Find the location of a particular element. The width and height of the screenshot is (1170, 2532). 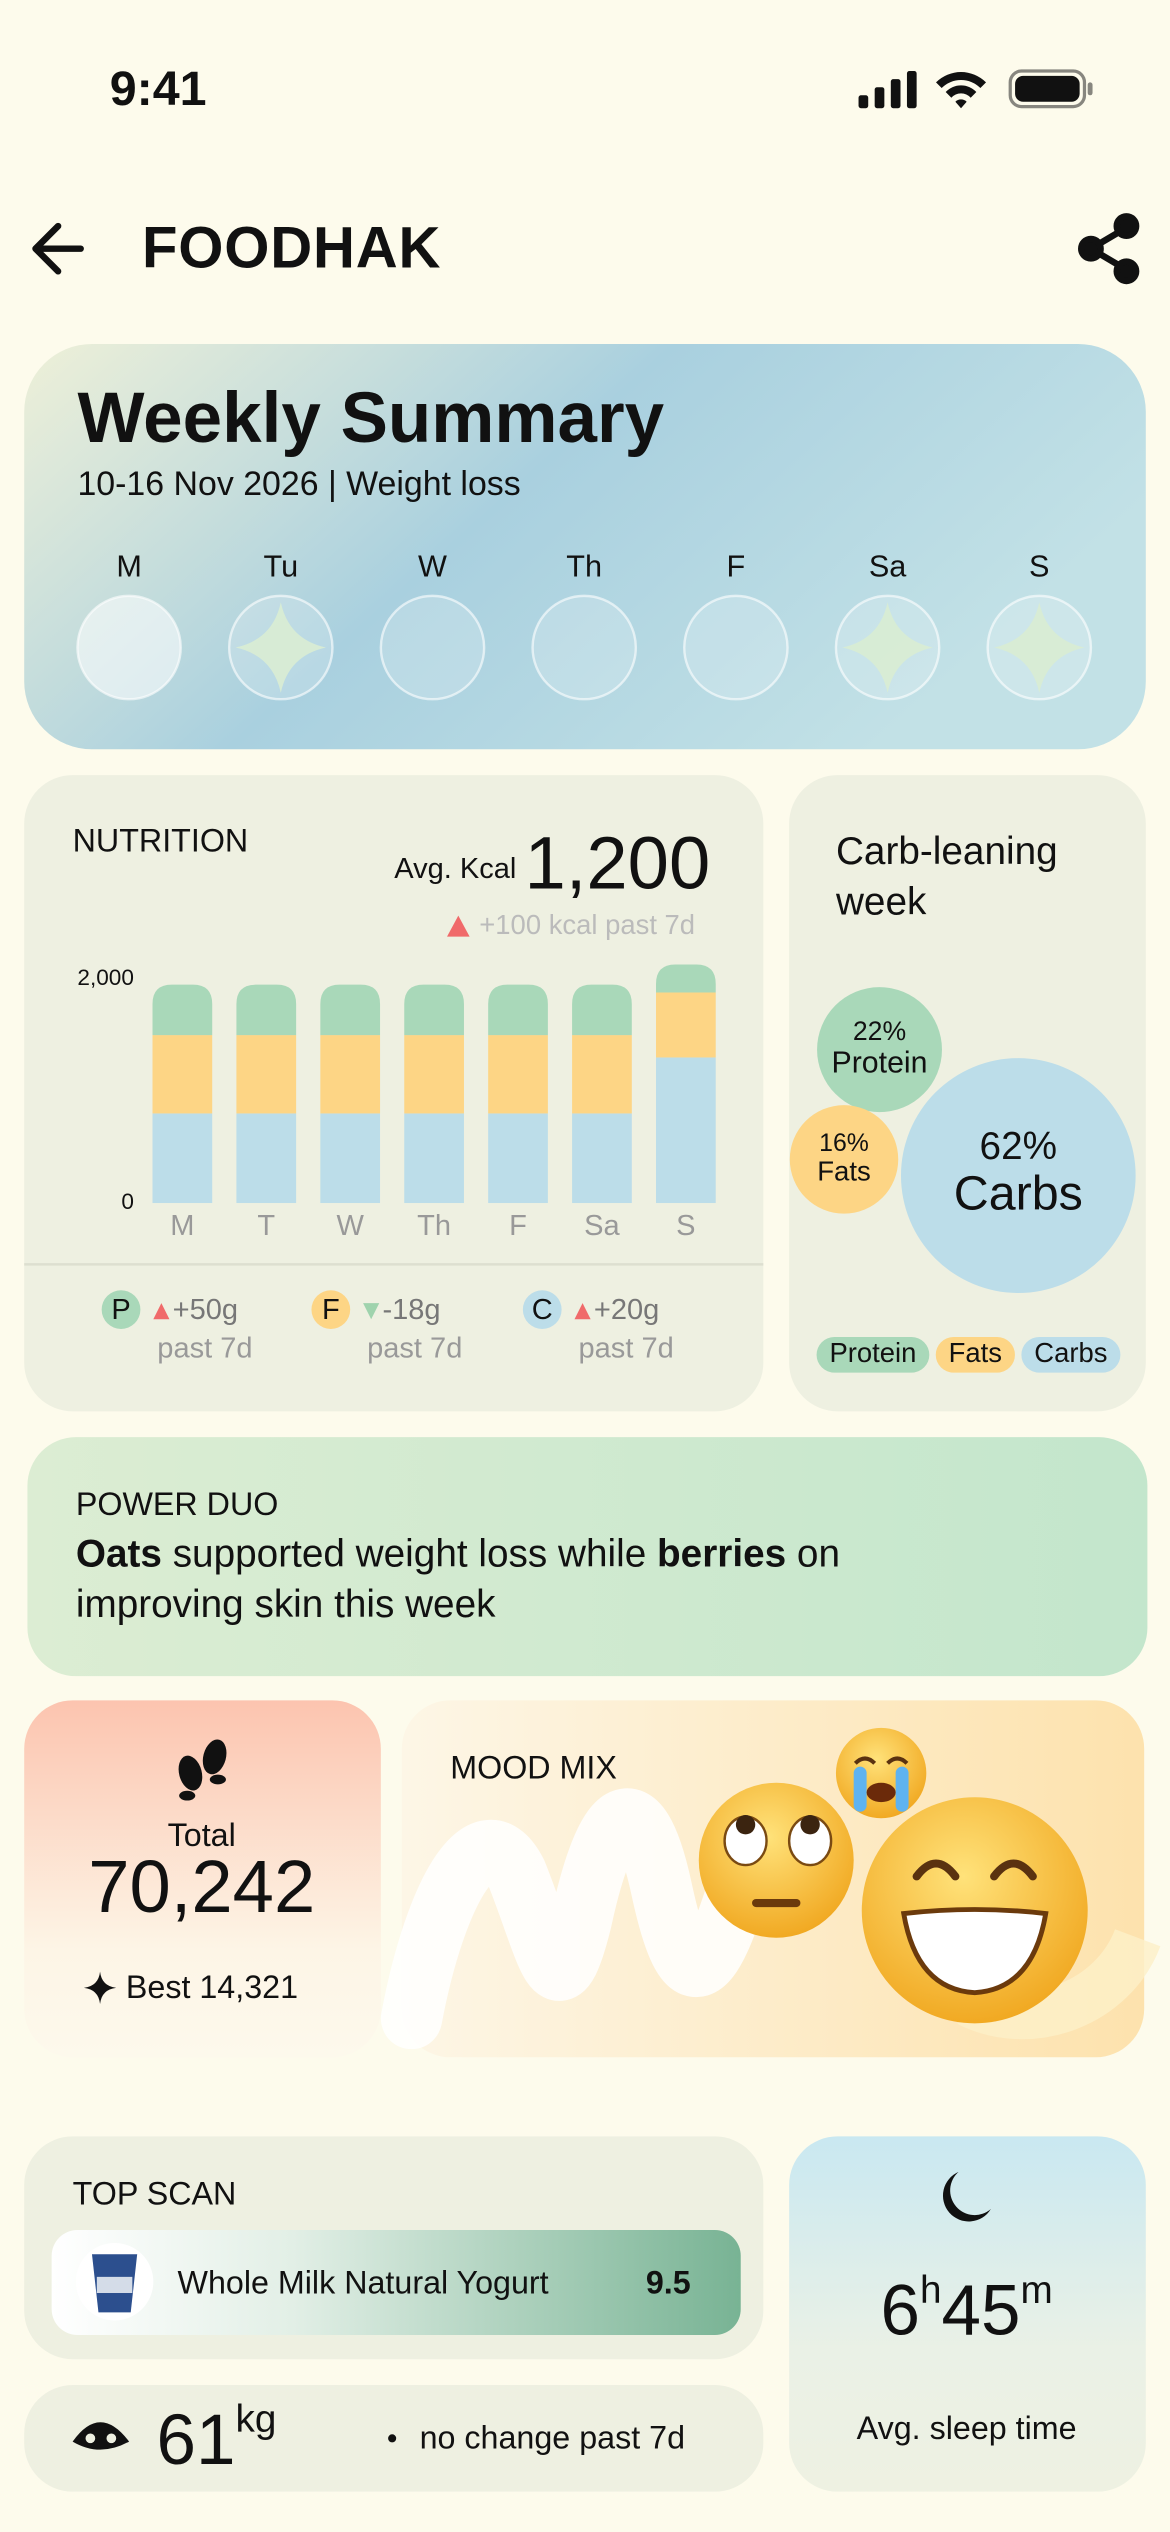

day-label: Sa is located at coordinates (888, 567).